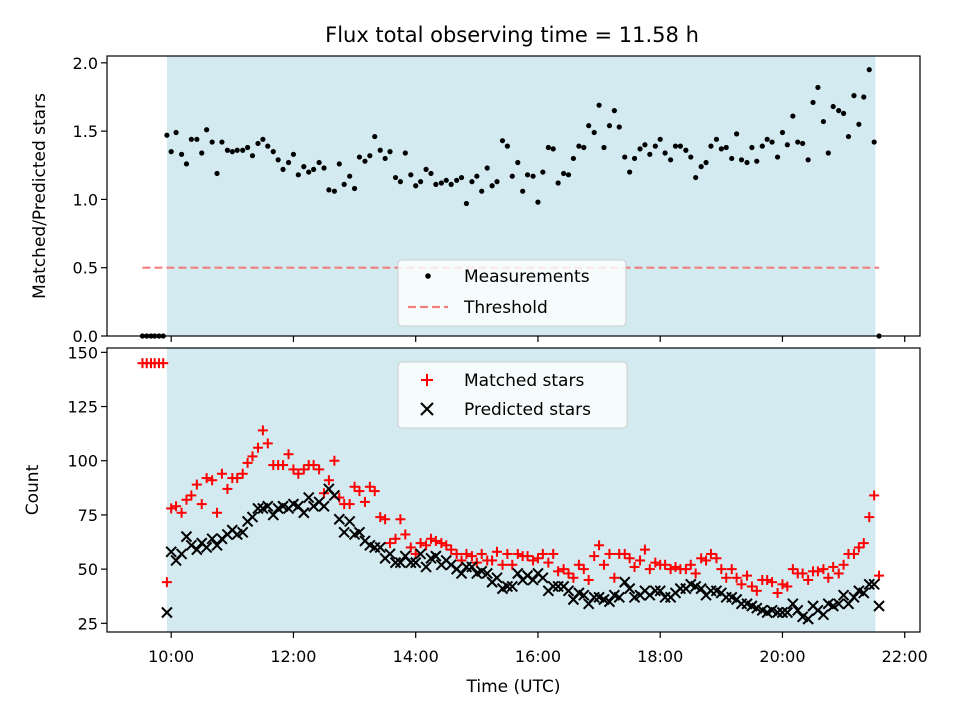 This screenshot has height=720, width=960. What do you see at coordinates (82, 352) in the screenshot?
I see `y-tick-label: 150` at bounding box center [82, 352].